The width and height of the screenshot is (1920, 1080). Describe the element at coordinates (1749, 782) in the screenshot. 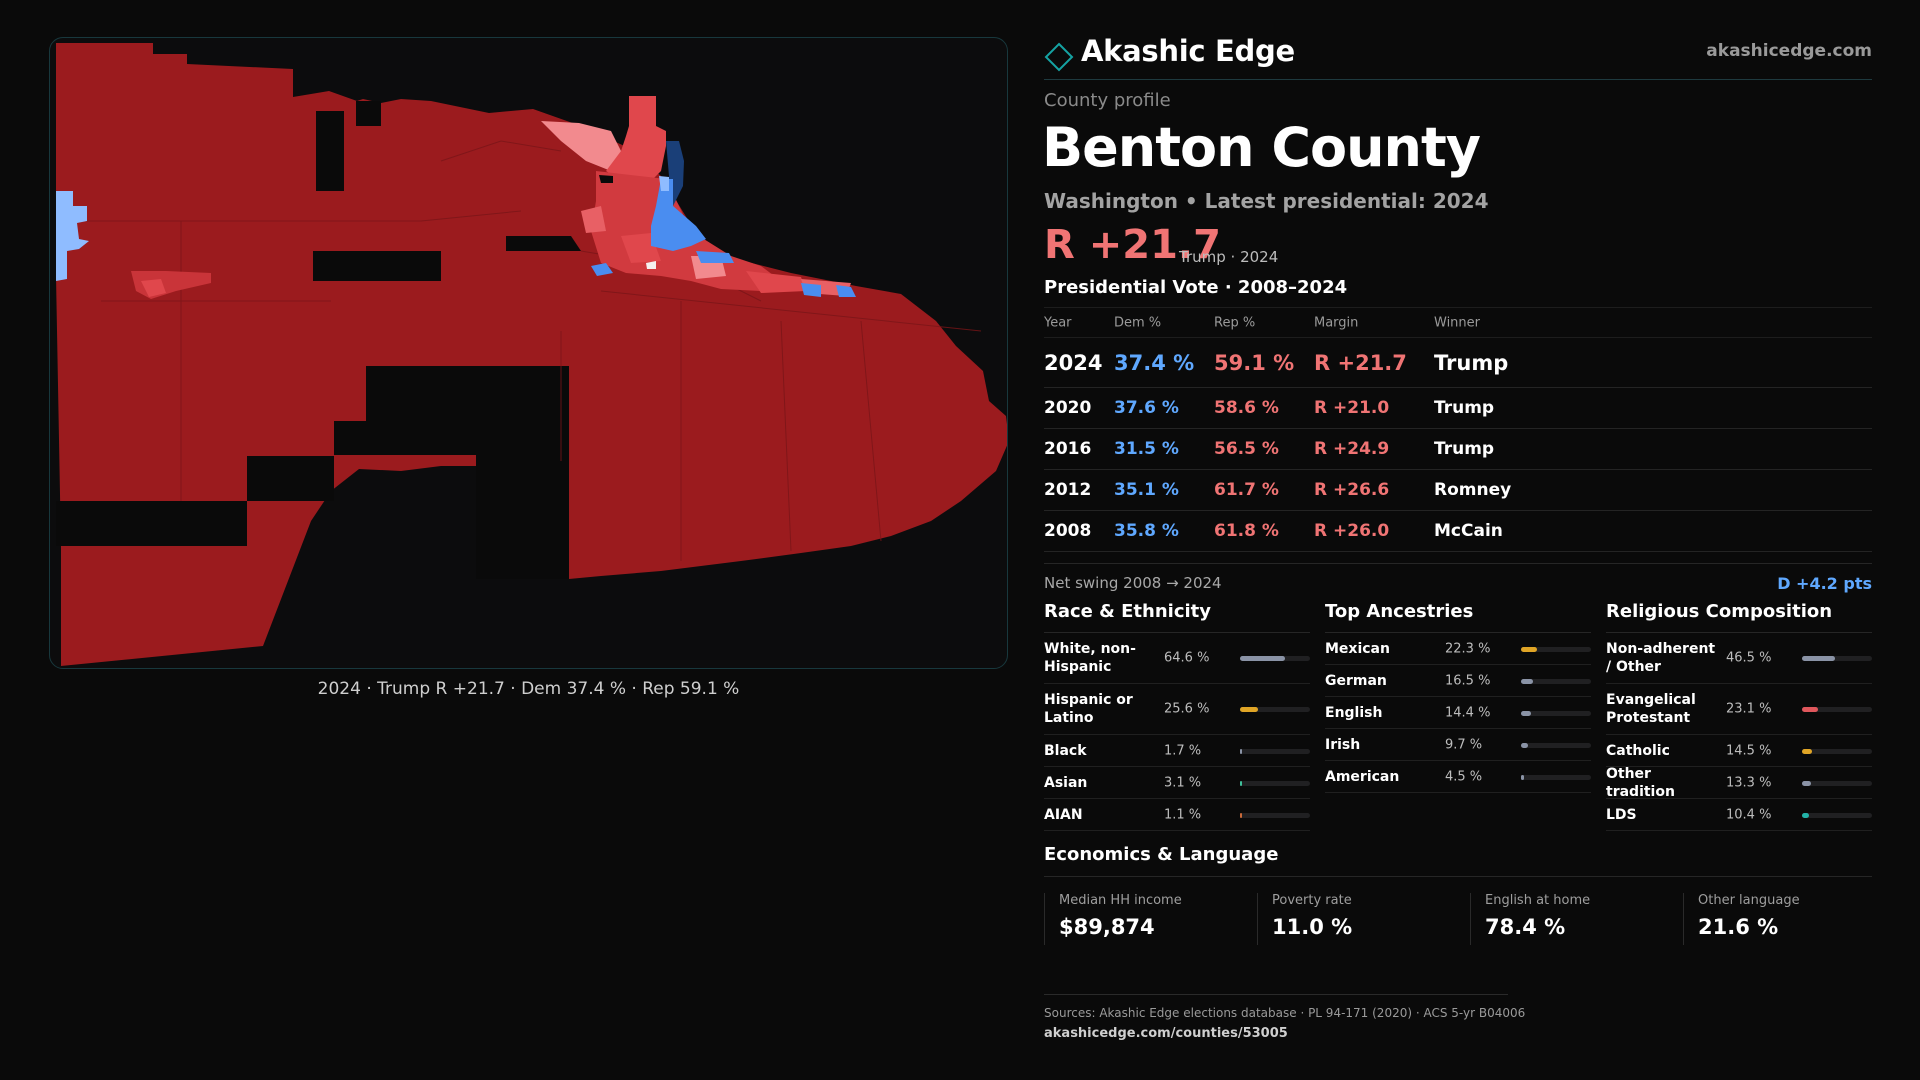

I see `row-value: 13.3 %` at that location.